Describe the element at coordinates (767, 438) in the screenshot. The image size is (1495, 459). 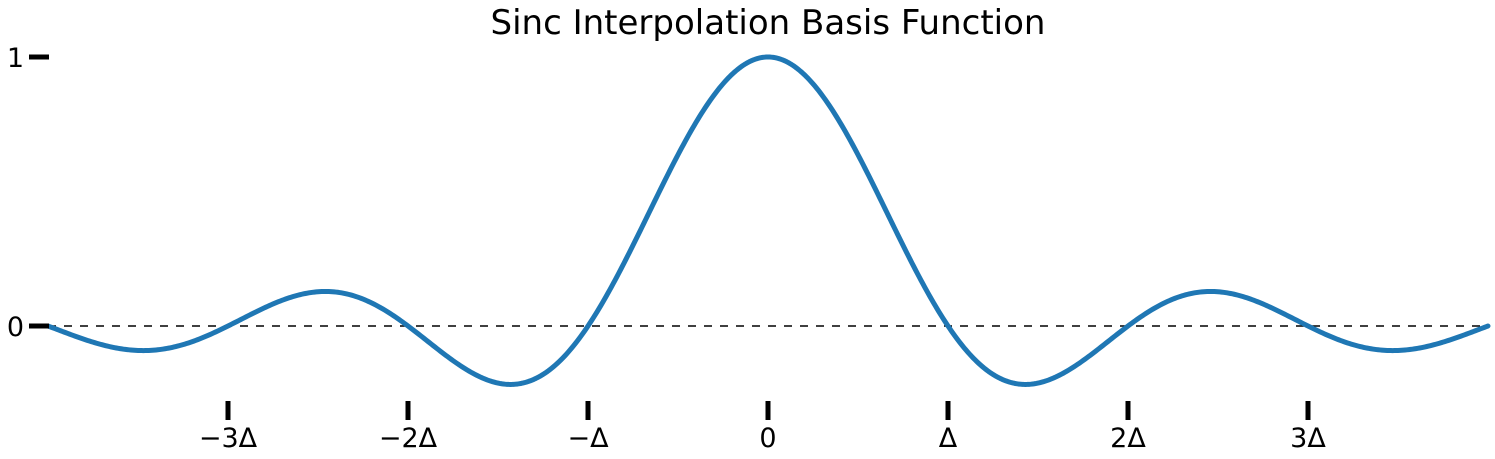
I see `x-tick-label: 0` at that location.